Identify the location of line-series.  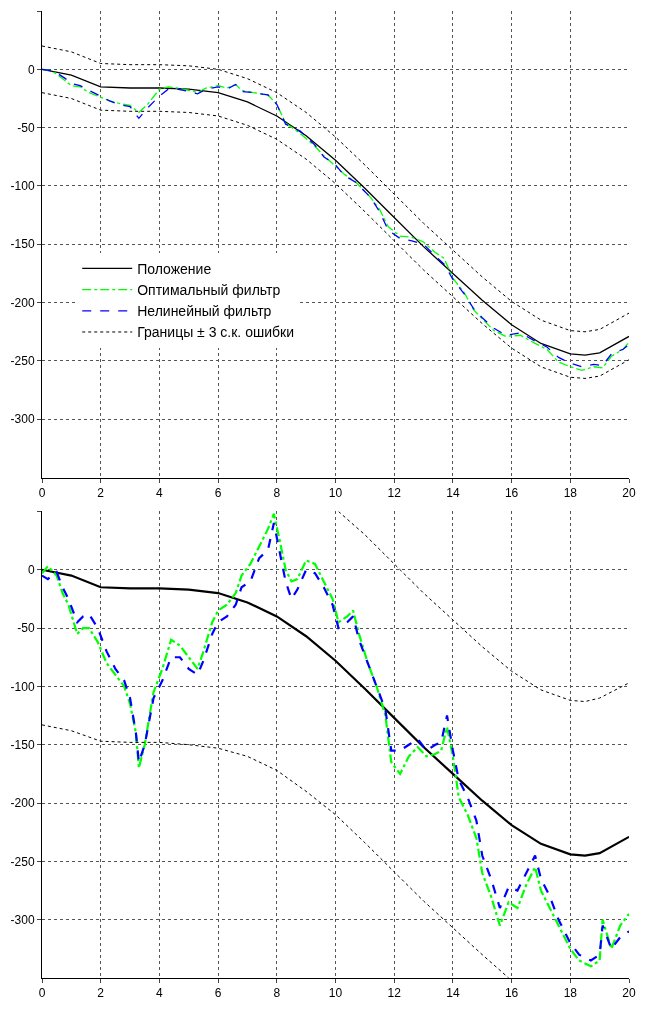
(483, 607).